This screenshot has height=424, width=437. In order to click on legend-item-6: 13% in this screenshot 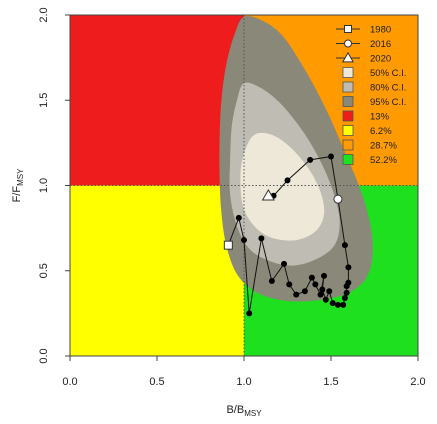, I will do `click(366, 116)`.